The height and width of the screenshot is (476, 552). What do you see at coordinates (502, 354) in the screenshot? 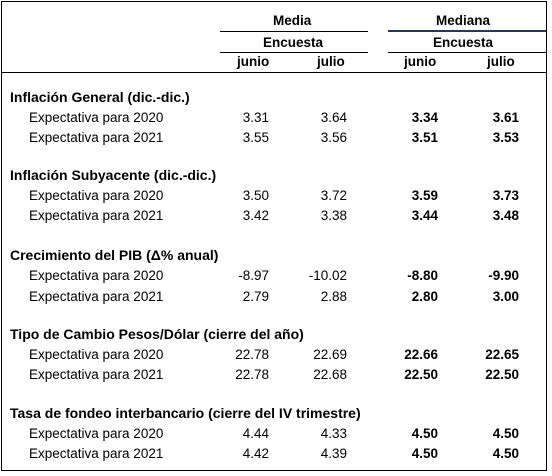
I see `mediana-julio-cell: 22.65` at bounding box center [502, 354].